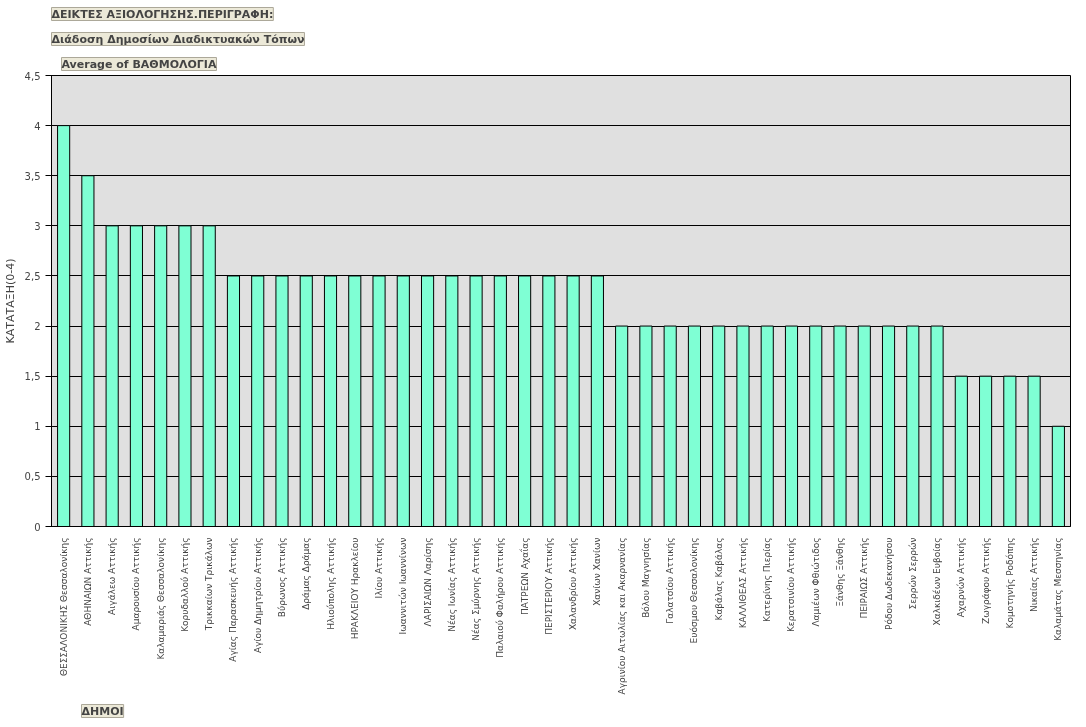 The width and height of the screenshot is (1086, 727). Describe the element at coordinates (670, 580) in the screenshot. I see `x-tick-label: Γαλατσίου Αττικής` at that location.